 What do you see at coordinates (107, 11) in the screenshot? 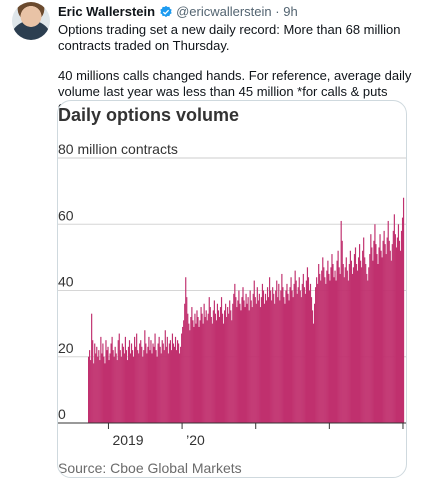
I see `author-name: Eric Wallerstein` at bounding box center [107, 11].